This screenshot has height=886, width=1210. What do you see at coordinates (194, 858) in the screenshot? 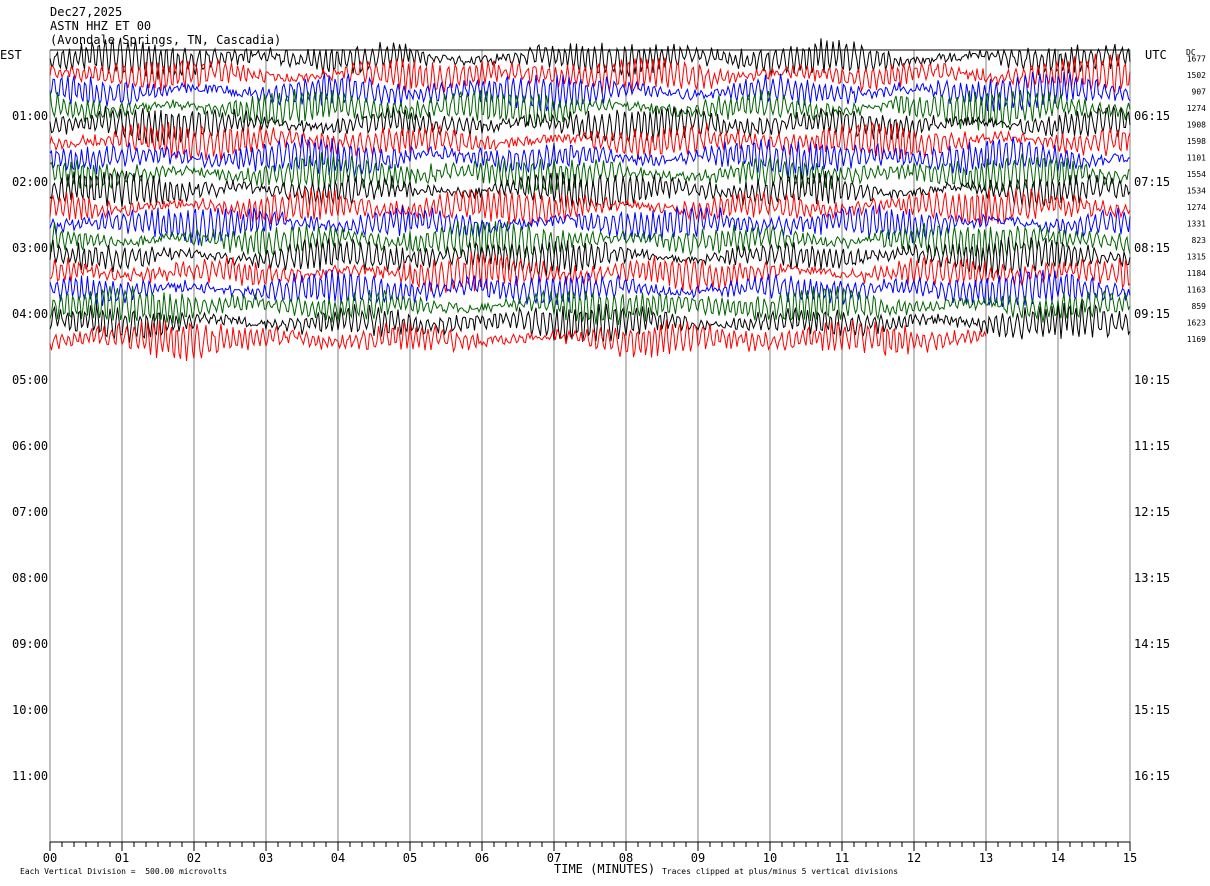
I see `x-tick-label: 02` at bounding box center [194, 858].